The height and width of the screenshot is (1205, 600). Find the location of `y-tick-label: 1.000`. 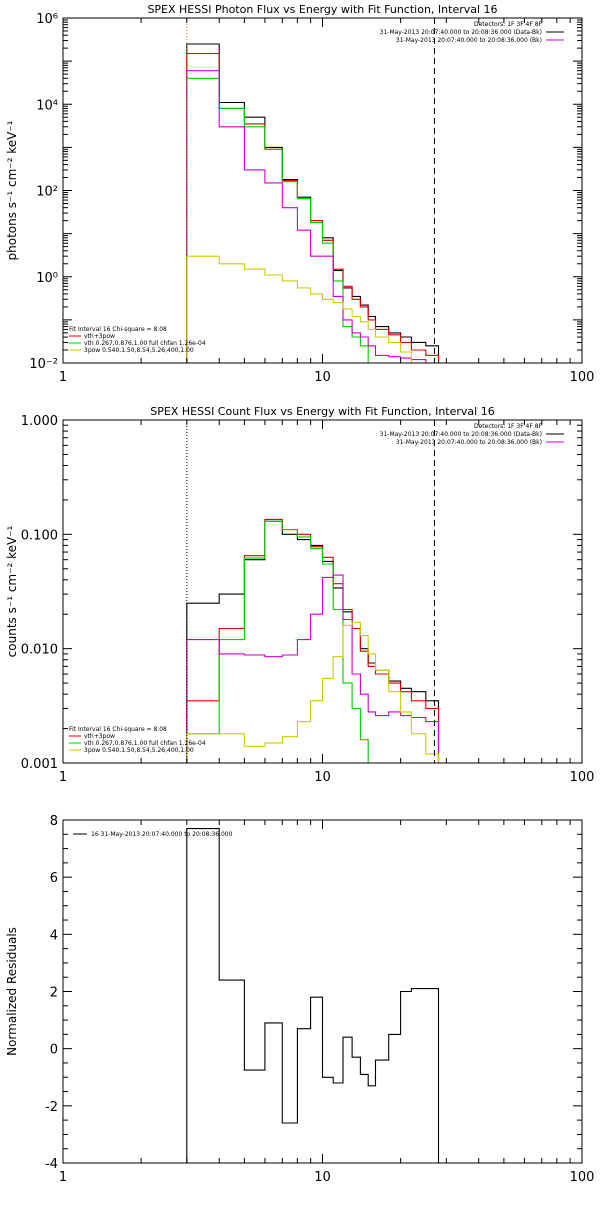

y-tick-label: 1.000 is located at coordinates (39, 421).